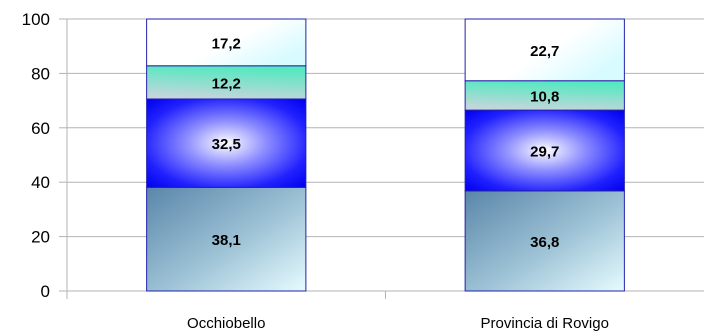  I want to click on x-category-label: Provincia di Rovigo, so click(545, 323).